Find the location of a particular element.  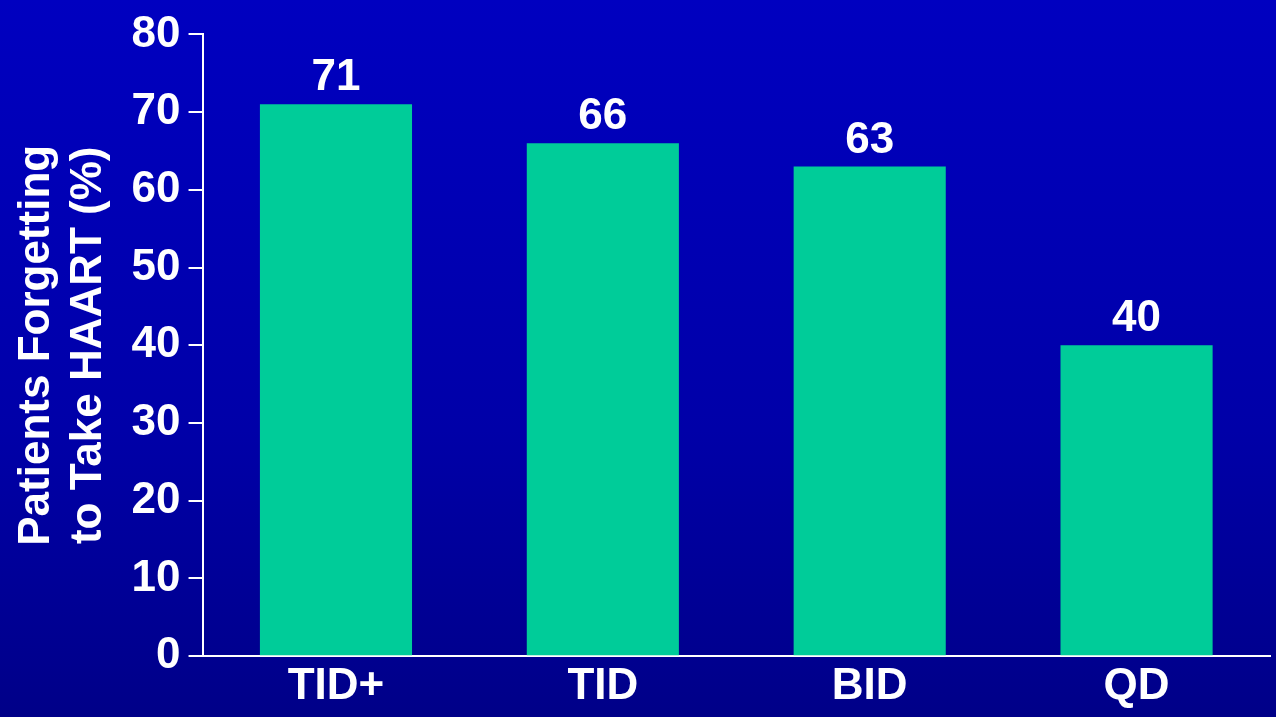

y-tick-label: 80 is located at coordinates (156, 31).